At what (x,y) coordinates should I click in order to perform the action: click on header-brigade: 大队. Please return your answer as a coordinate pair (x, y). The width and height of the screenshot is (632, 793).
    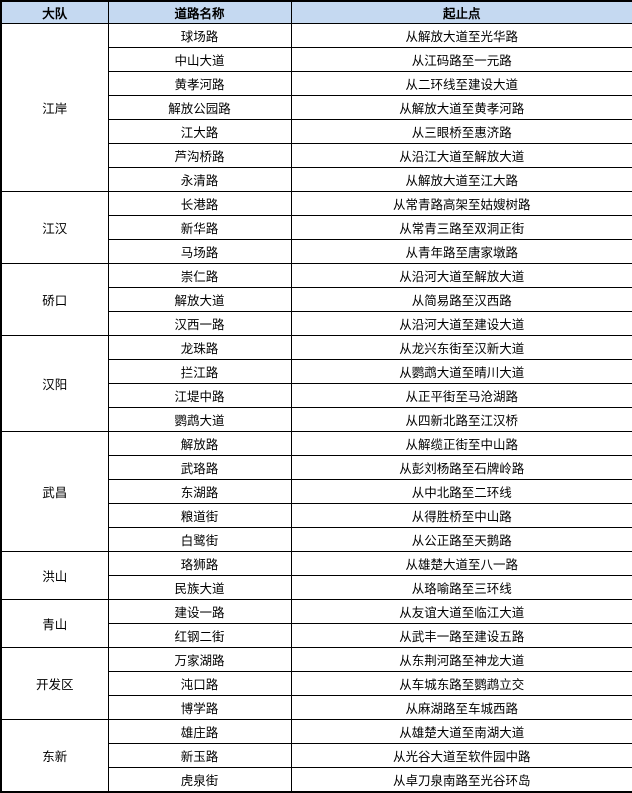
    Looking at the image, I should click on (54, 12).